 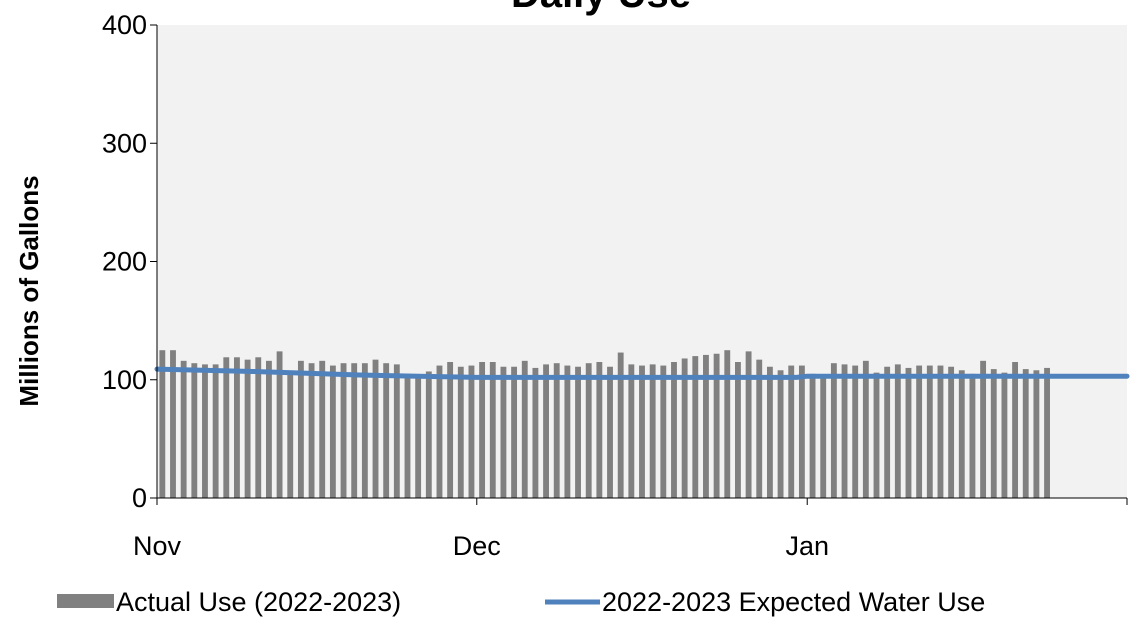 I want to click on y-tick-label: 100, so click(x=124, y=380).